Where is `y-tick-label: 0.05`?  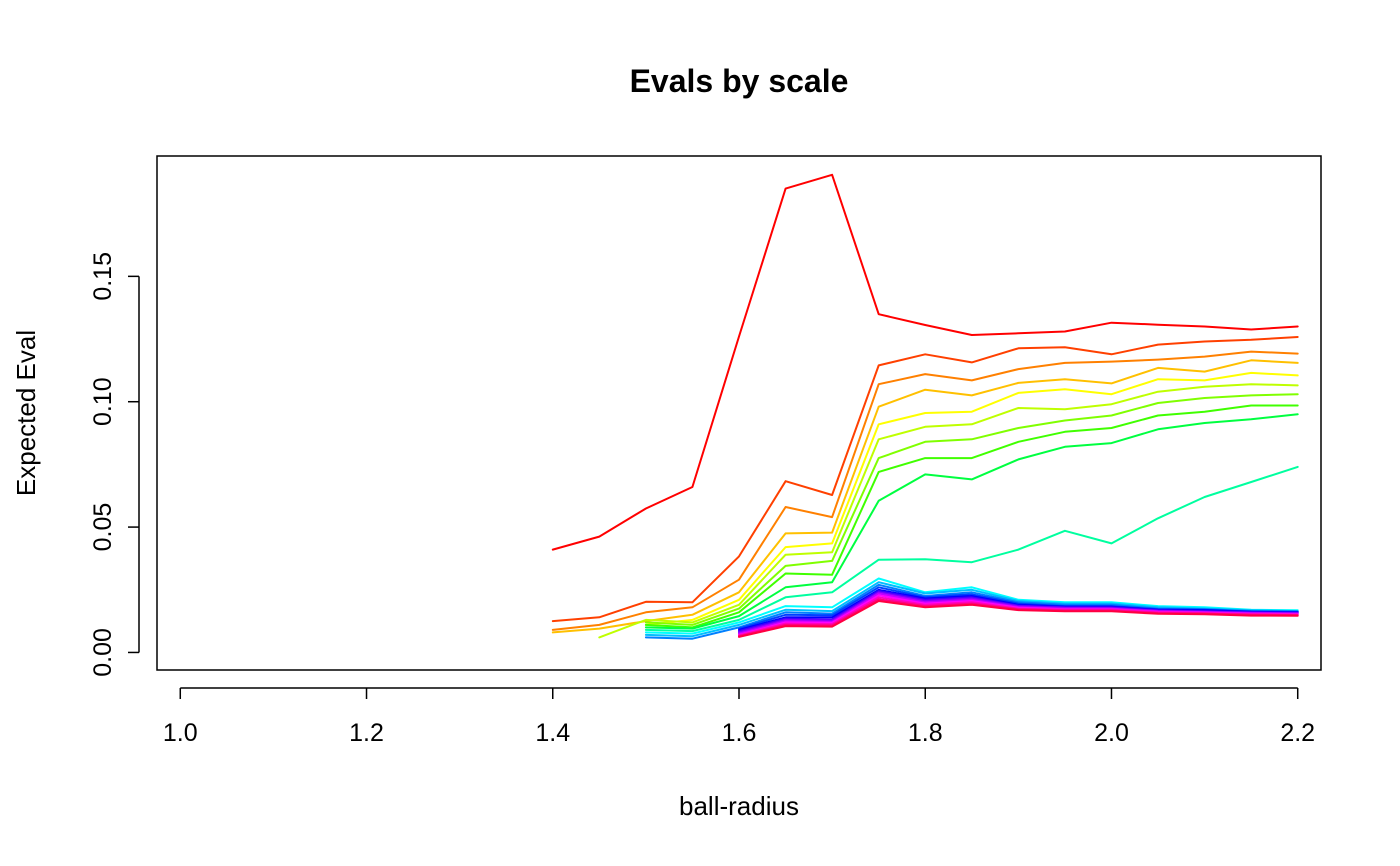
y-tick-label: 0.05 is located at coordinates (103, 527).